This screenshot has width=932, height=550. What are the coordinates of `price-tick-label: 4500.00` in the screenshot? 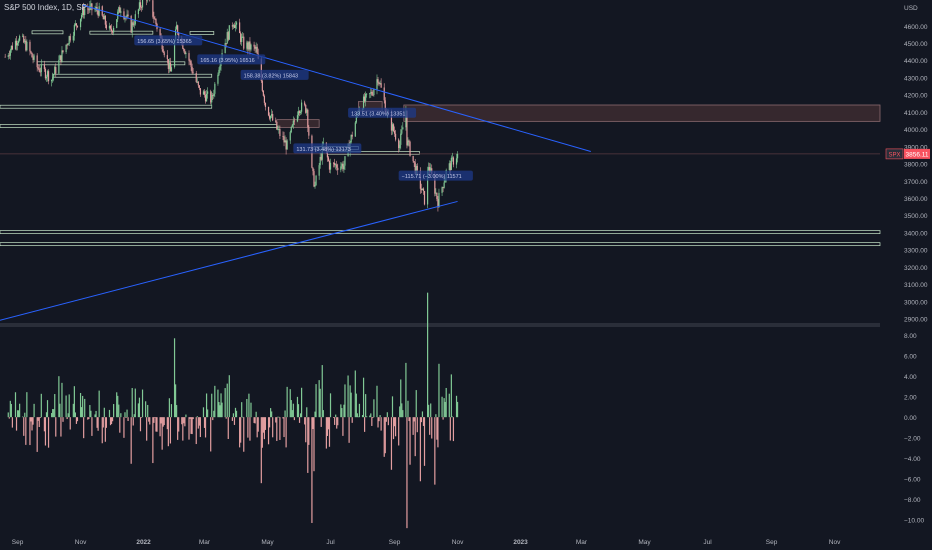 It's located at (916, 44).